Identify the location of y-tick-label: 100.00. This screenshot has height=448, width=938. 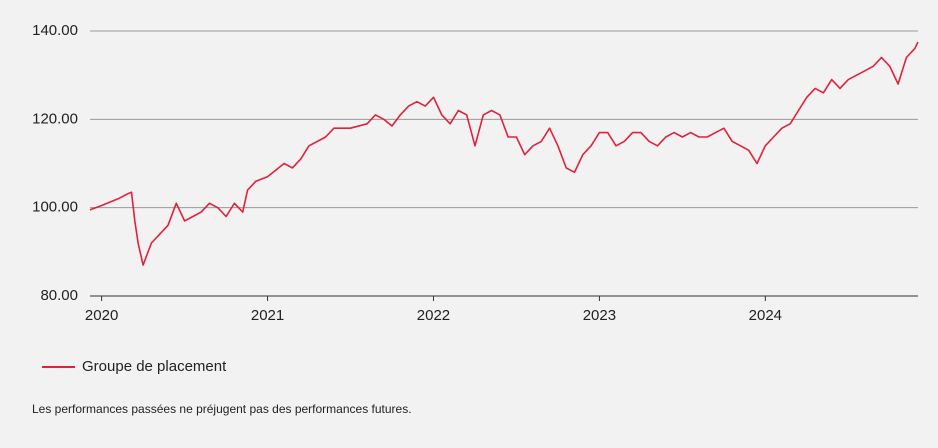
(55, 207).